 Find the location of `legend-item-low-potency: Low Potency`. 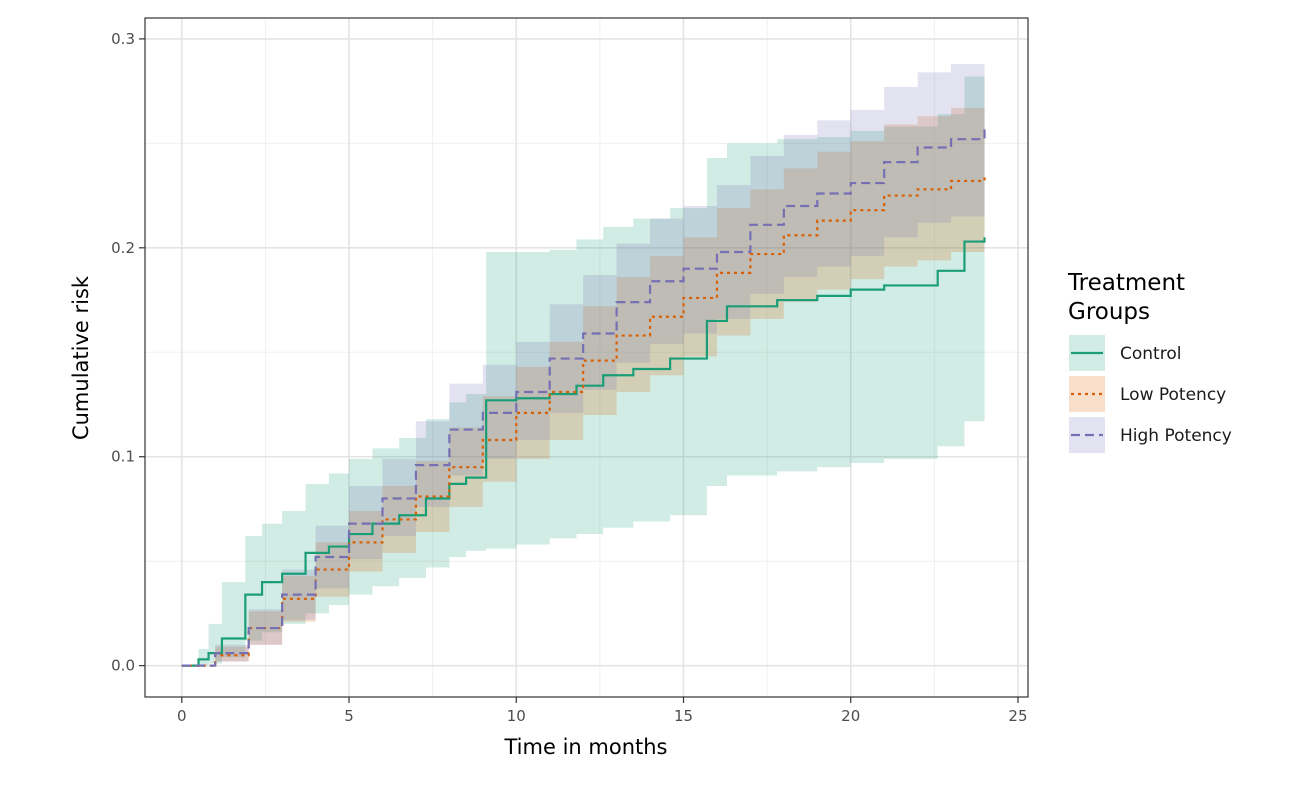

legend-item-low-potency: Low Potency is located at coordinates (1147, 394).